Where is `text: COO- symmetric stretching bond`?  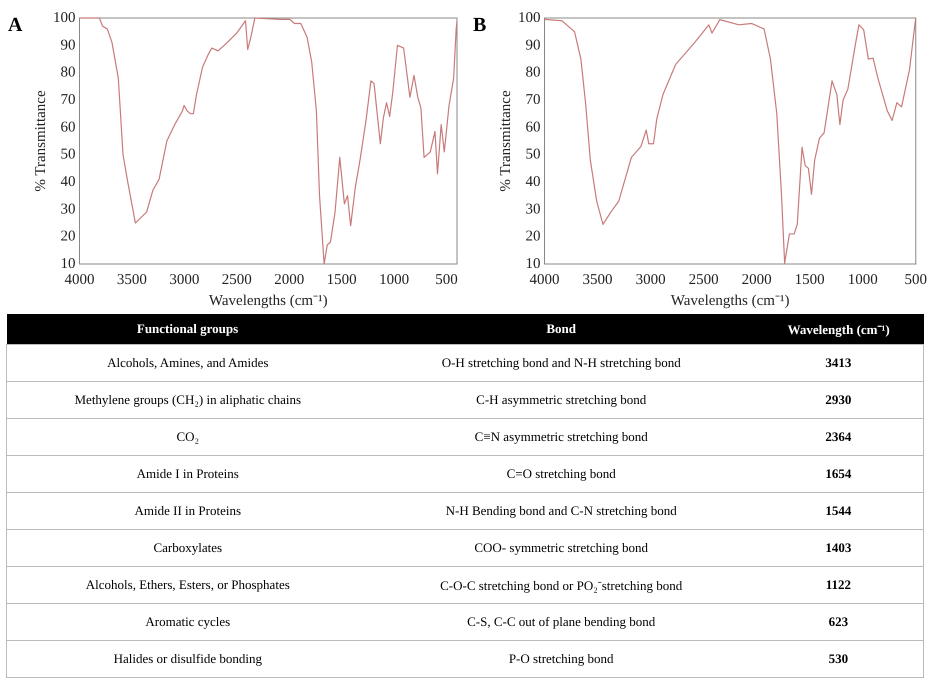 text: COO- symmetric stretching bond is located at coordinates (561, 548).